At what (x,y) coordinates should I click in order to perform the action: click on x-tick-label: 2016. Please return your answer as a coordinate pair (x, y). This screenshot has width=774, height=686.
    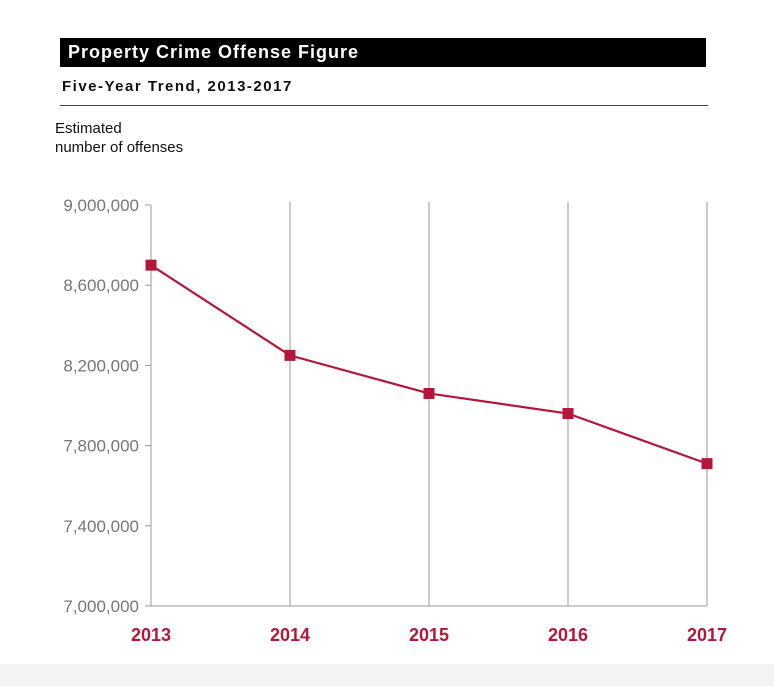
    Looking at the image, I should click on (568, 635).